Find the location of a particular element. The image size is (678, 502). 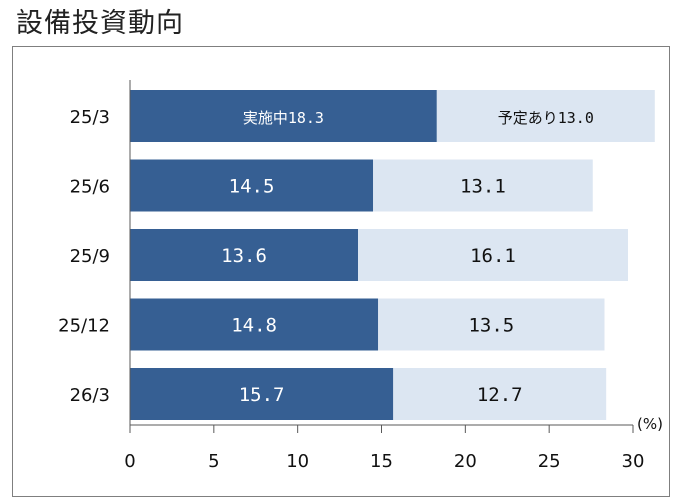

data-label-actual: 13.6 is located at coordinates (244, 256).